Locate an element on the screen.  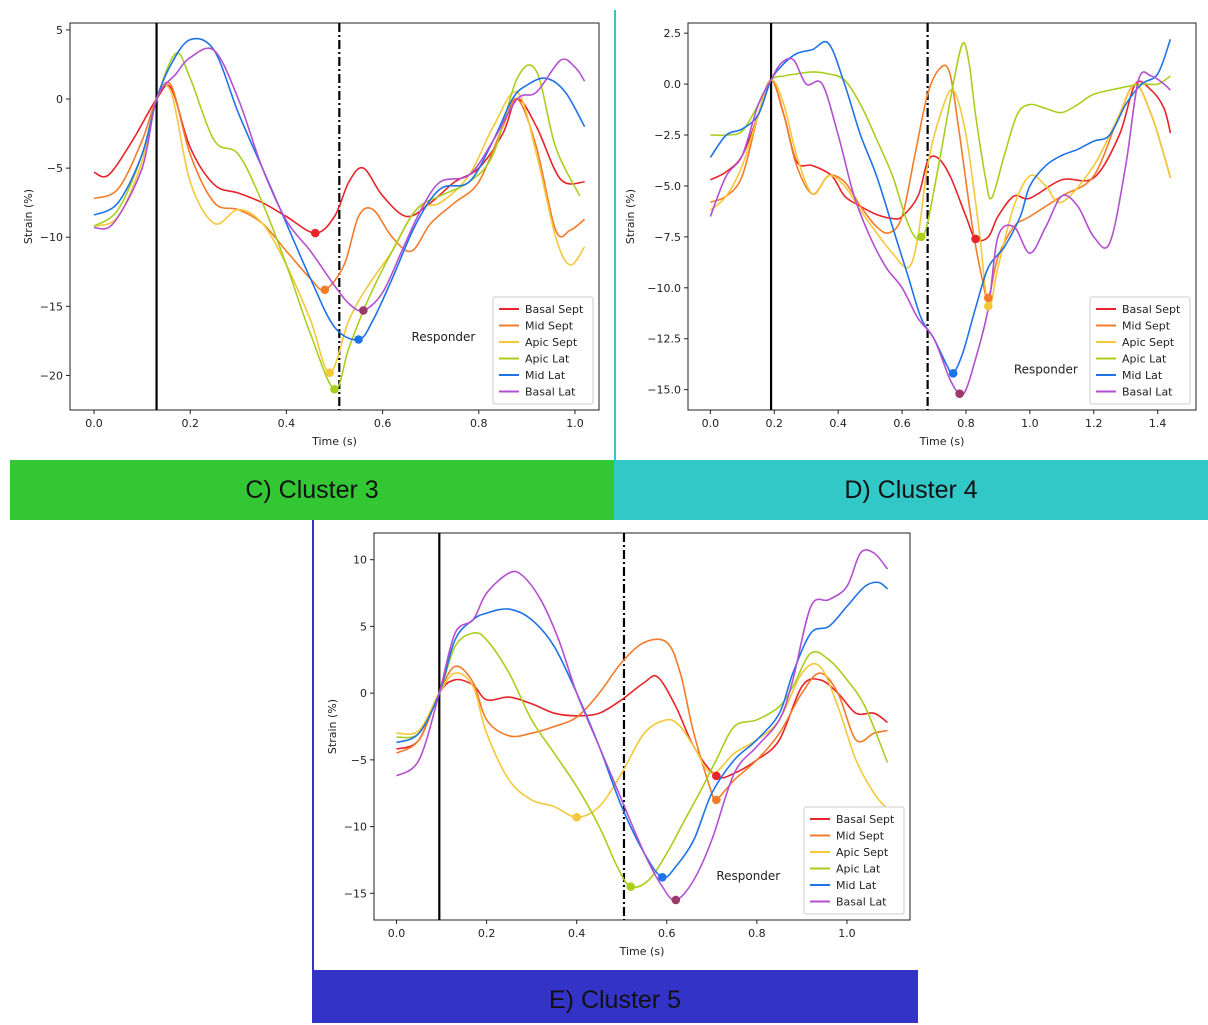
y-tick-label: −2.5 is located at coordinates (667, 135).